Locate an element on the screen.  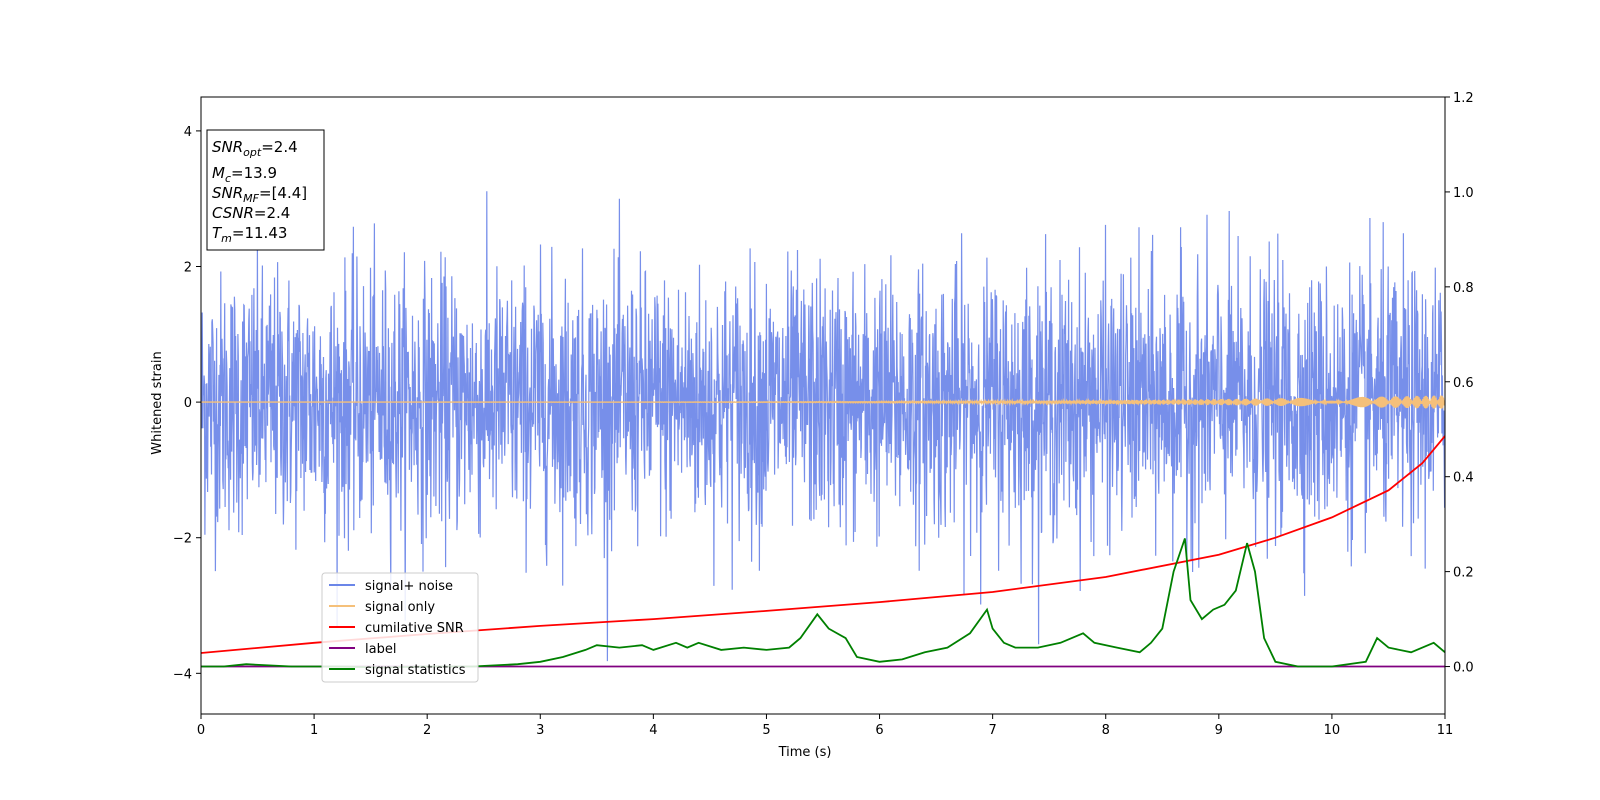
y-tick-label: 4 is located at coordinates (188, 132).